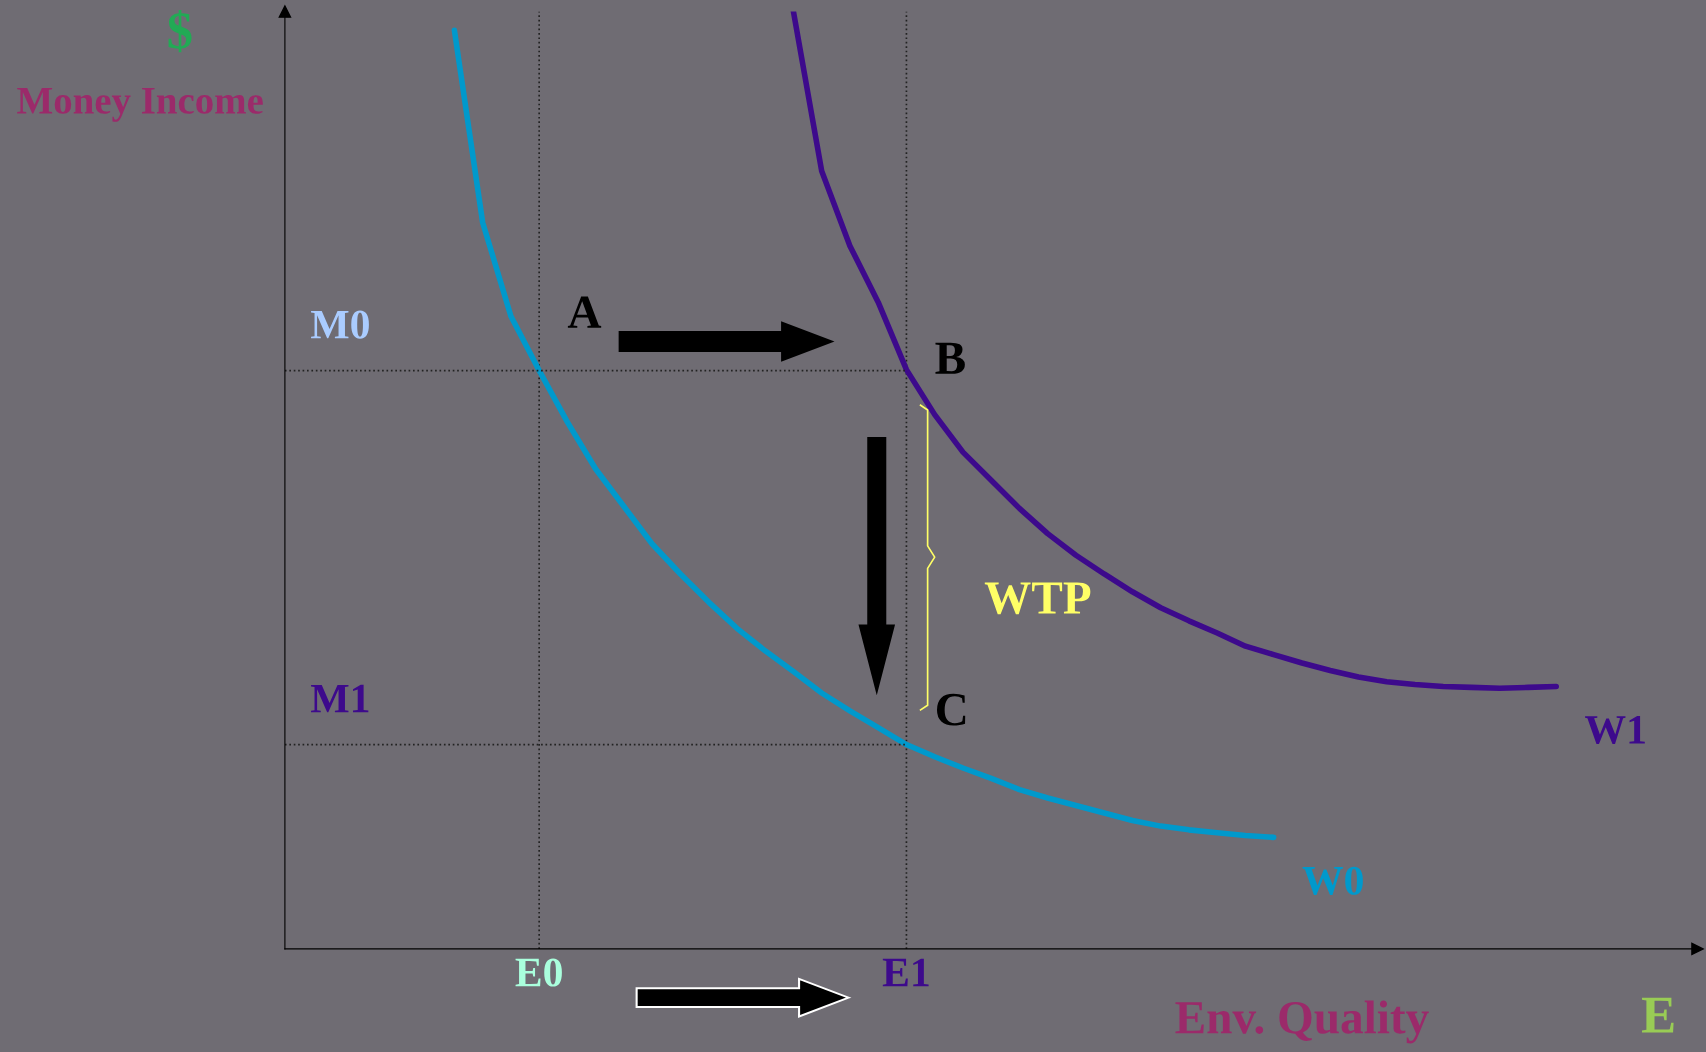 This screenshot has height=1052, width=1706. I want to click on series-label: W0, so click(1332, 881).